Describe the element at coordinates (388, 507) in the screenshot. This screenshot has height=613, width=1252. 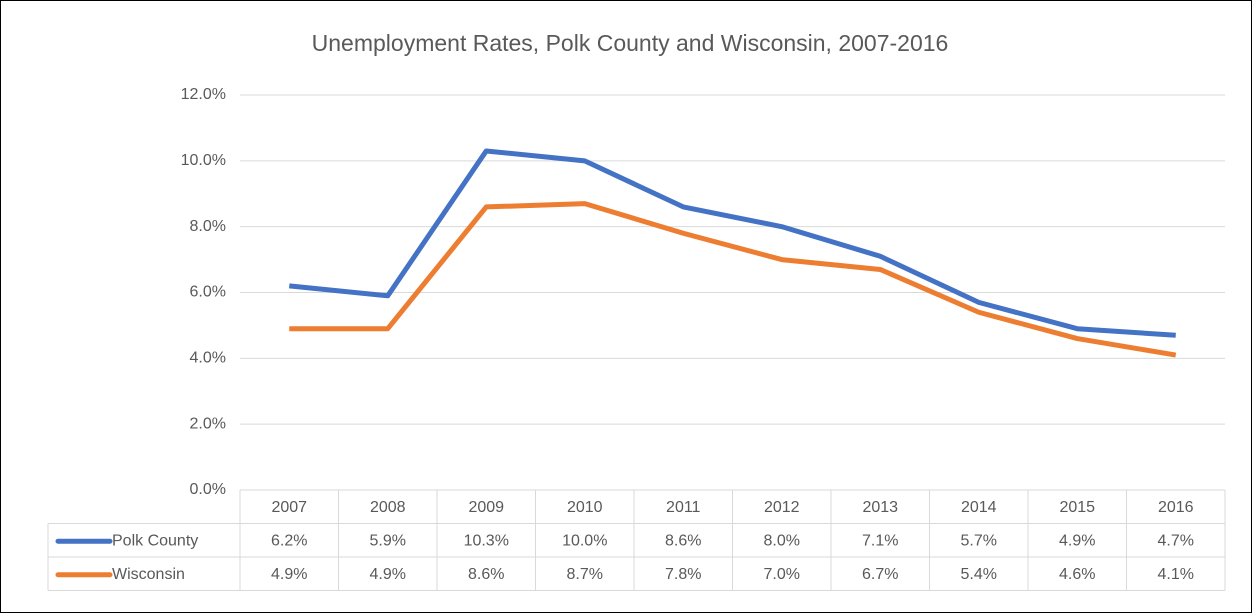
I see `x-tick-label: 2008` at that location.